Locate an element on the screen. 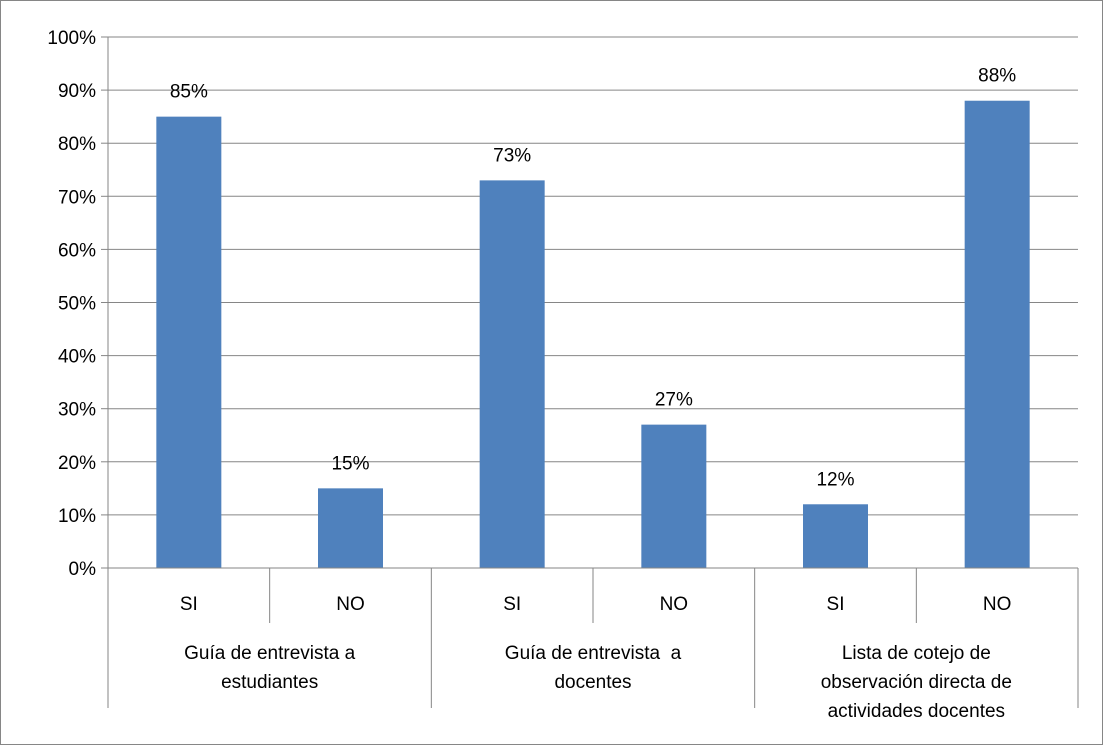  data-label: 73% is located at coordinates (512, 155).